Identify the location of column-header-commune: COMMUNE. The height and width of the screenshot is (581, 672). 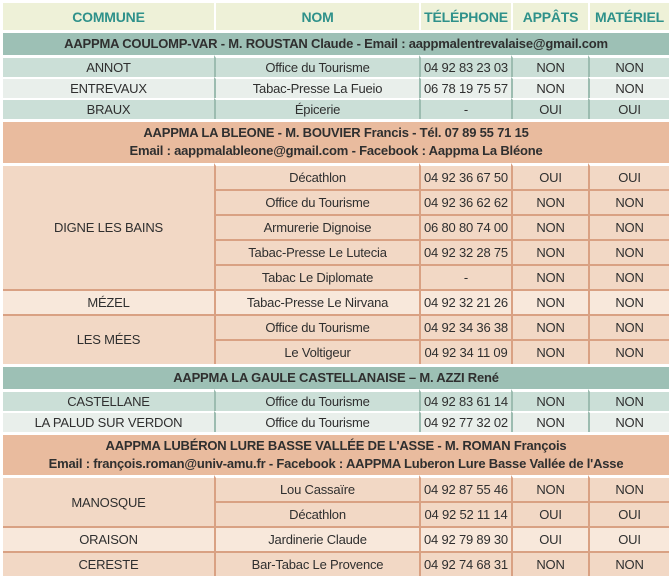
(108, 16).